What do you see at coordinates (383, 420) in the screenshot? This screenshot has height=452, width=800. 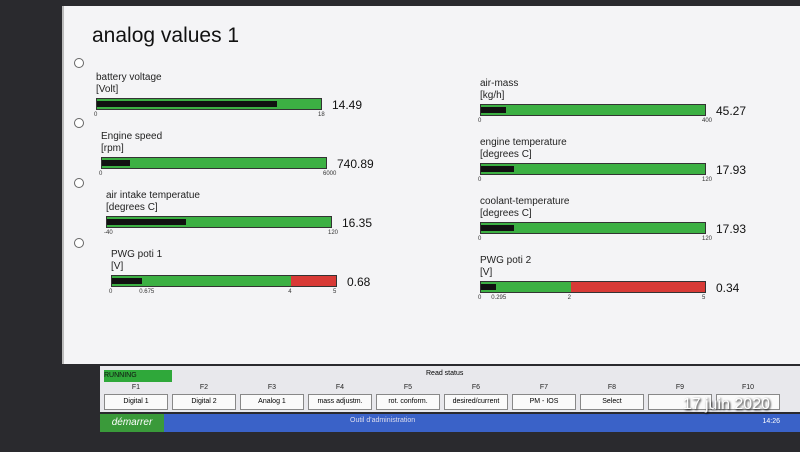 I see `taskbar-window: Outil d'administration` at bounding box center [383, 420].